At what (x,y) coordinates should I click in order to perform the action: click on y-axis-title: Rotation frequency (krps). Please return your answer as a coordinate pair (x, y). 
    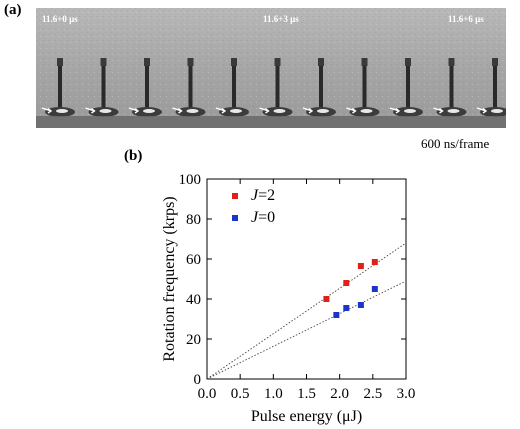
    Looking at the image, I should click on (169, 278).